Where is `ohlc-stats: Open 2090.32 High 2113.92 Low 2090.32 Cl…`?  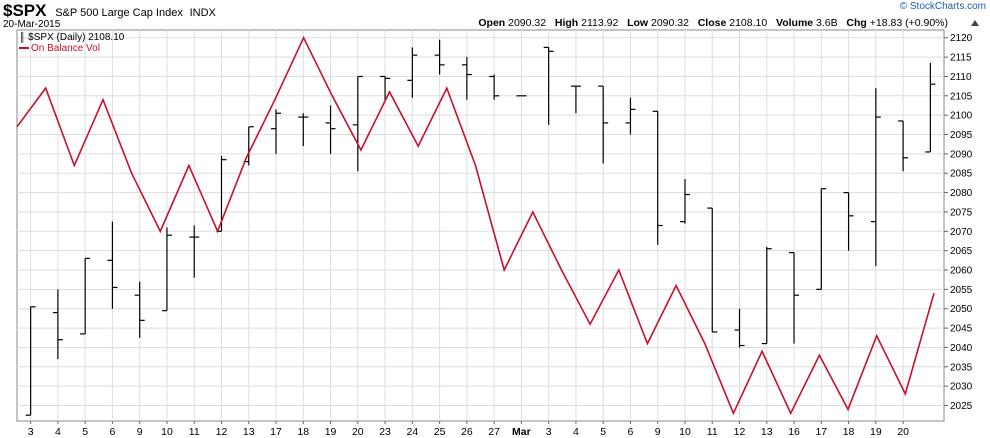 ohlc-stats: Open 2090.32 High 2113.92 Low 2090.32 Cl… is located at coordinates (713, 23).